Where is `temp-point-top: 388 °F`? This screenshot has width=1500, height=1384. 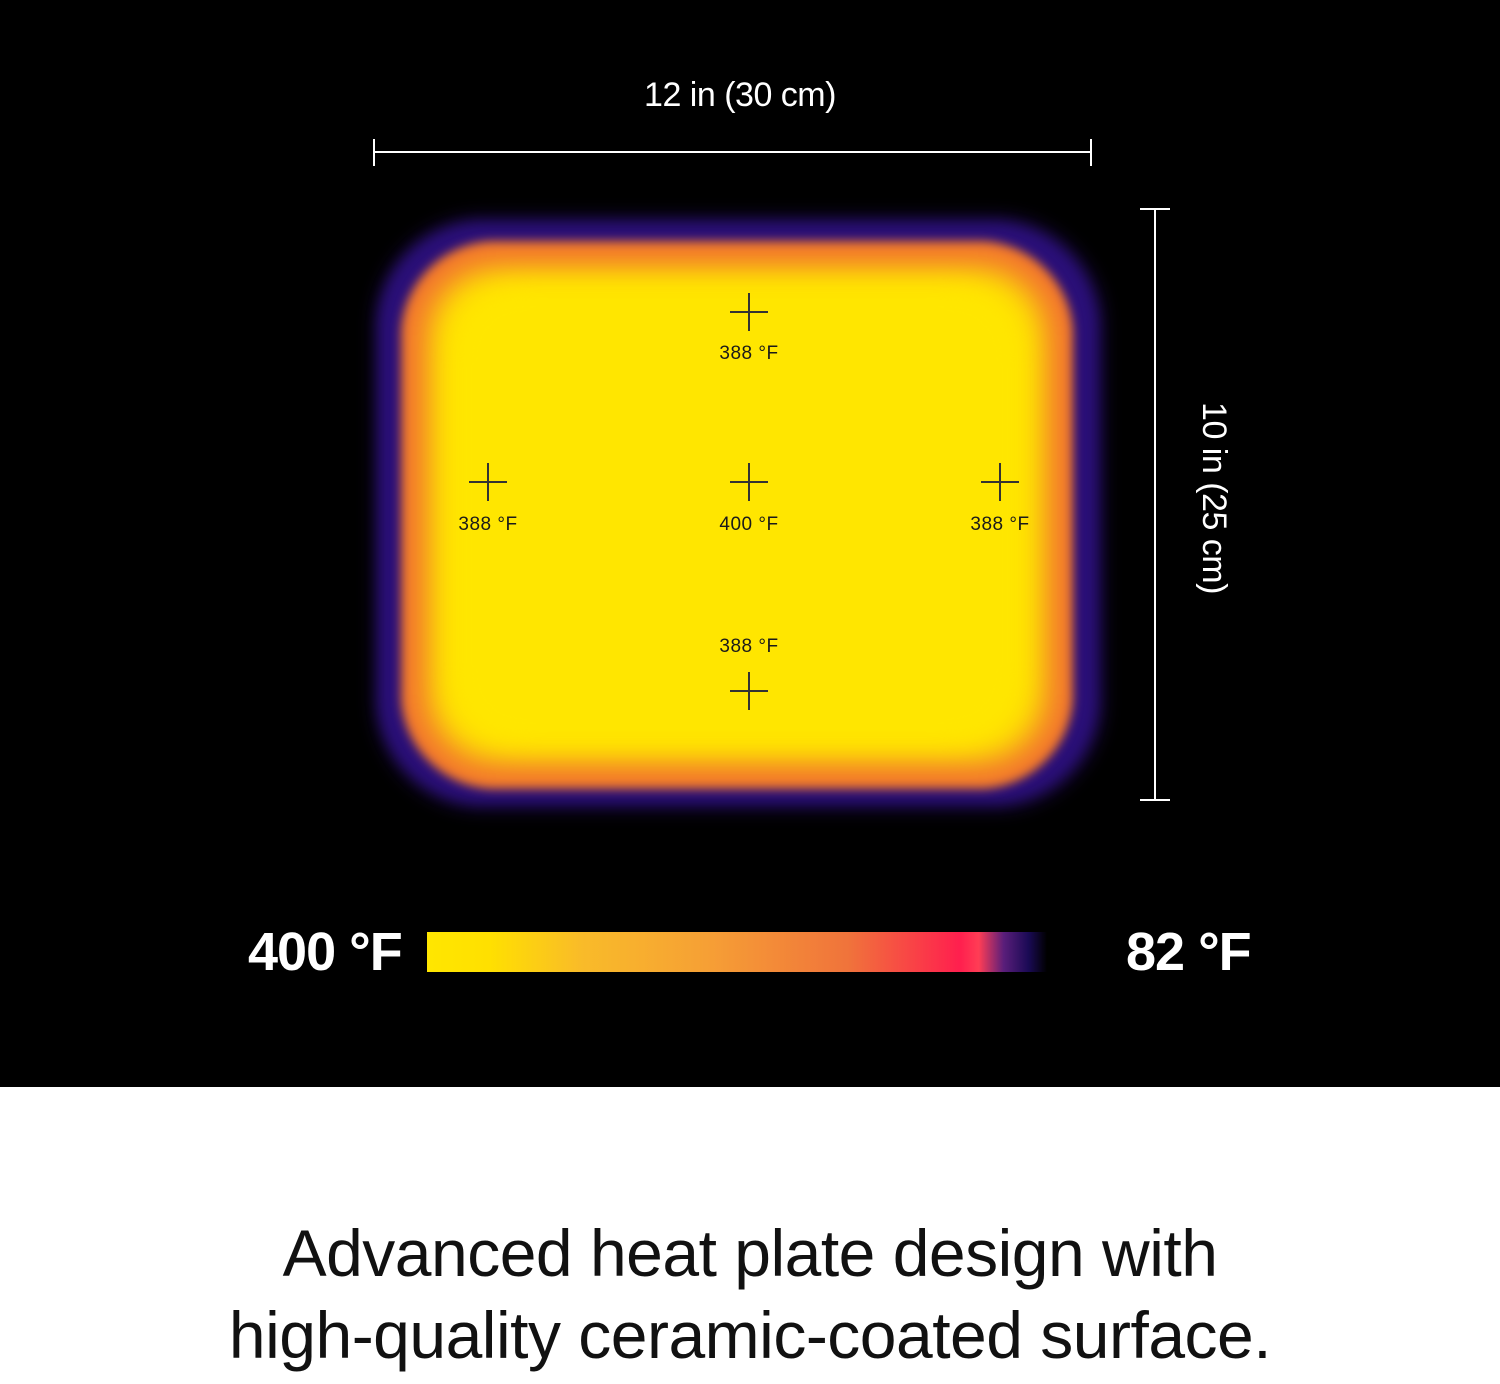
temp-point-top: 388 °F is located at coordinates (749, 332).